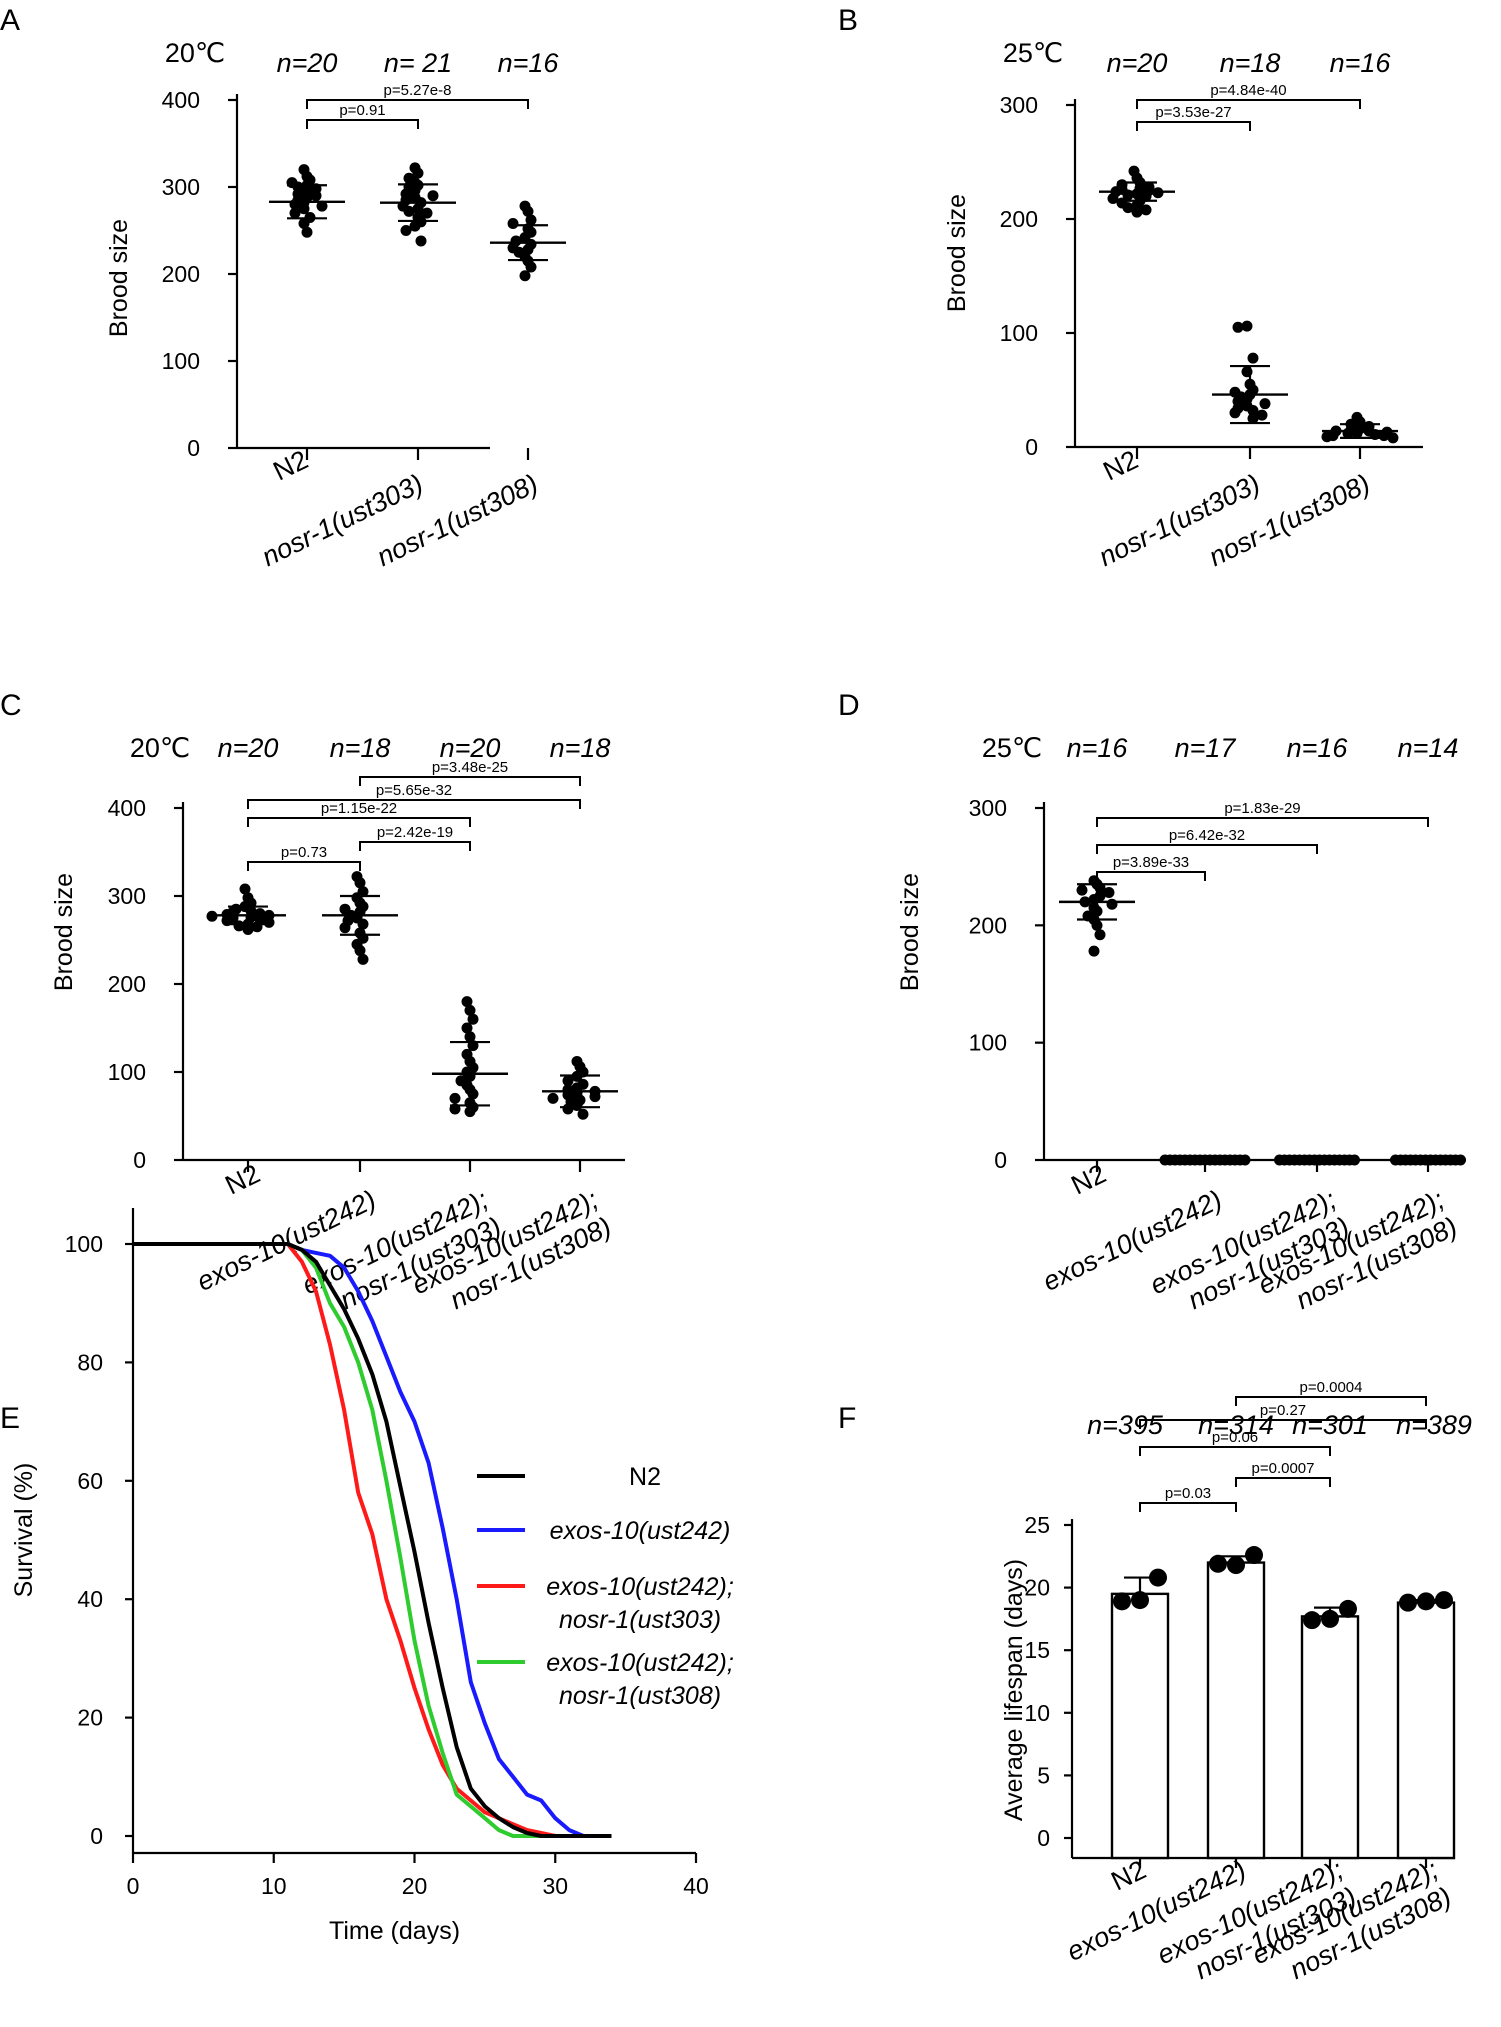  Describe the element at coordinates (90, 1599) in the screenshot. I see `y-tick-label: 40` at that location.